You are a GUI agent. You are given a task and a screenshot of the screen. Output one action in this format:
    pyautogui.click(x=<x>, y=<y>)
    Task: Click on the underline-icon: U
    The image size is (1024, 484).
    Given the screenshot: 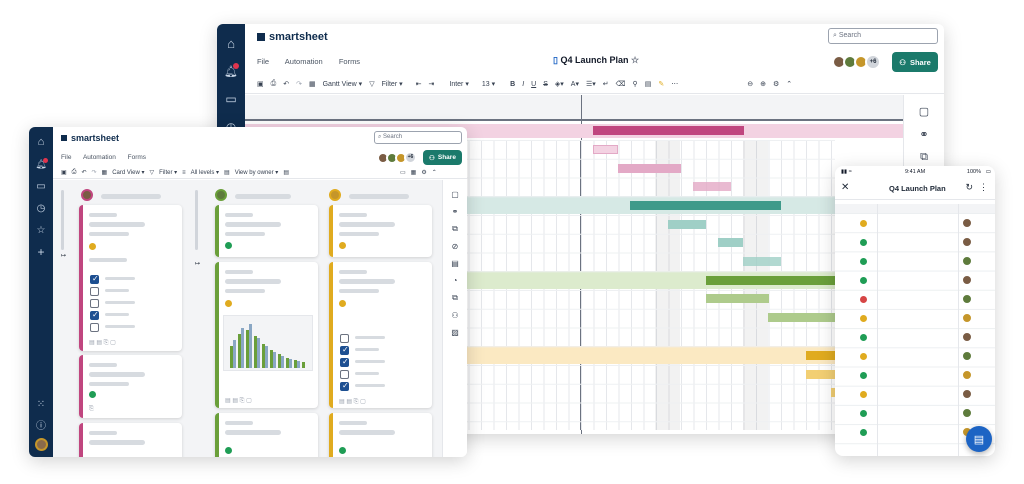 What is the action you would take?
    pyautogui.click(x=534, y=84)
    